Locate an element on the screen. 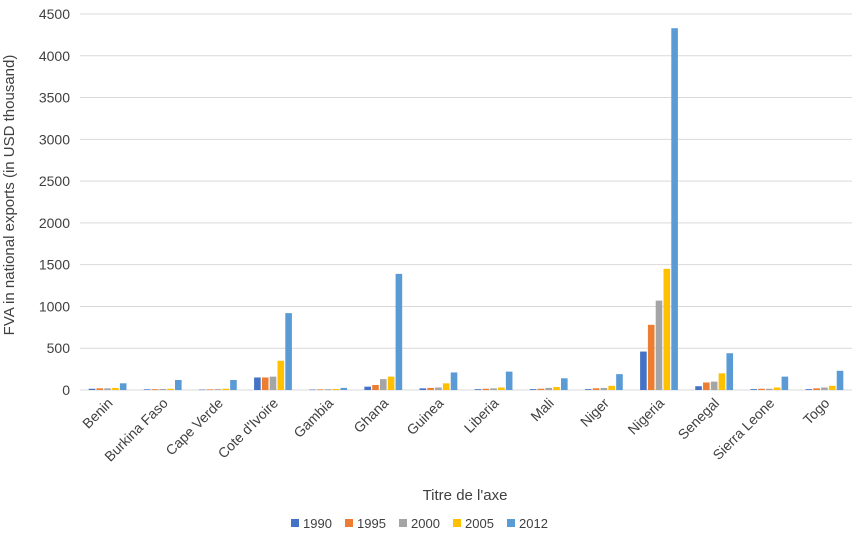 This screenshot has height=539, width=854. x-tick-label: Guinea is located at coordinates (424, 416).